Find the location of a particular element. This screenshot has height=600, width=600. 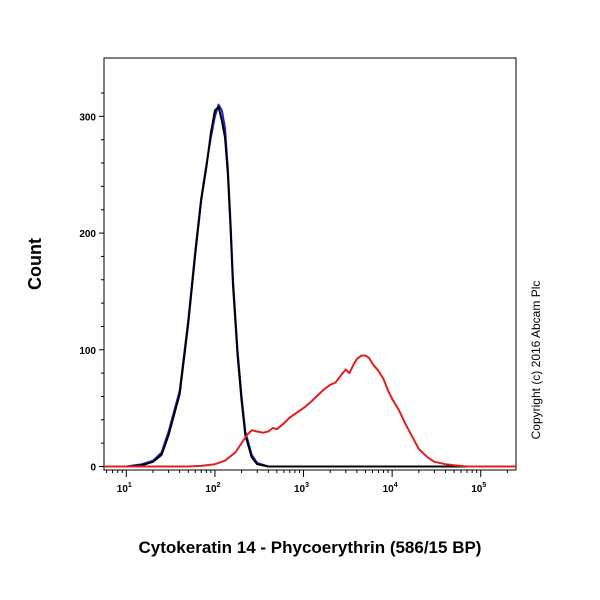

copyright-annotation: Copyright (c) 2016 Abcam Plc is located at coordinates (536, 360).